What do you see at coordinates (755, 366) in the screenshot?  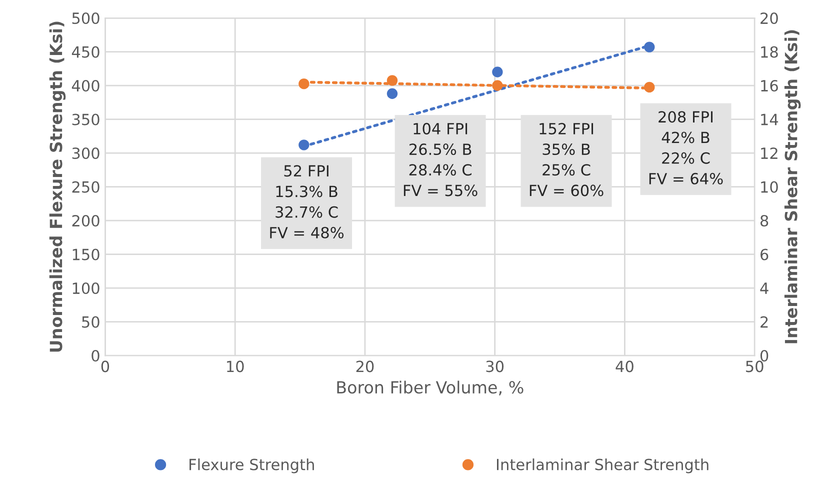 I see `x-tick-label: 50` at bounding box center [755, 366].